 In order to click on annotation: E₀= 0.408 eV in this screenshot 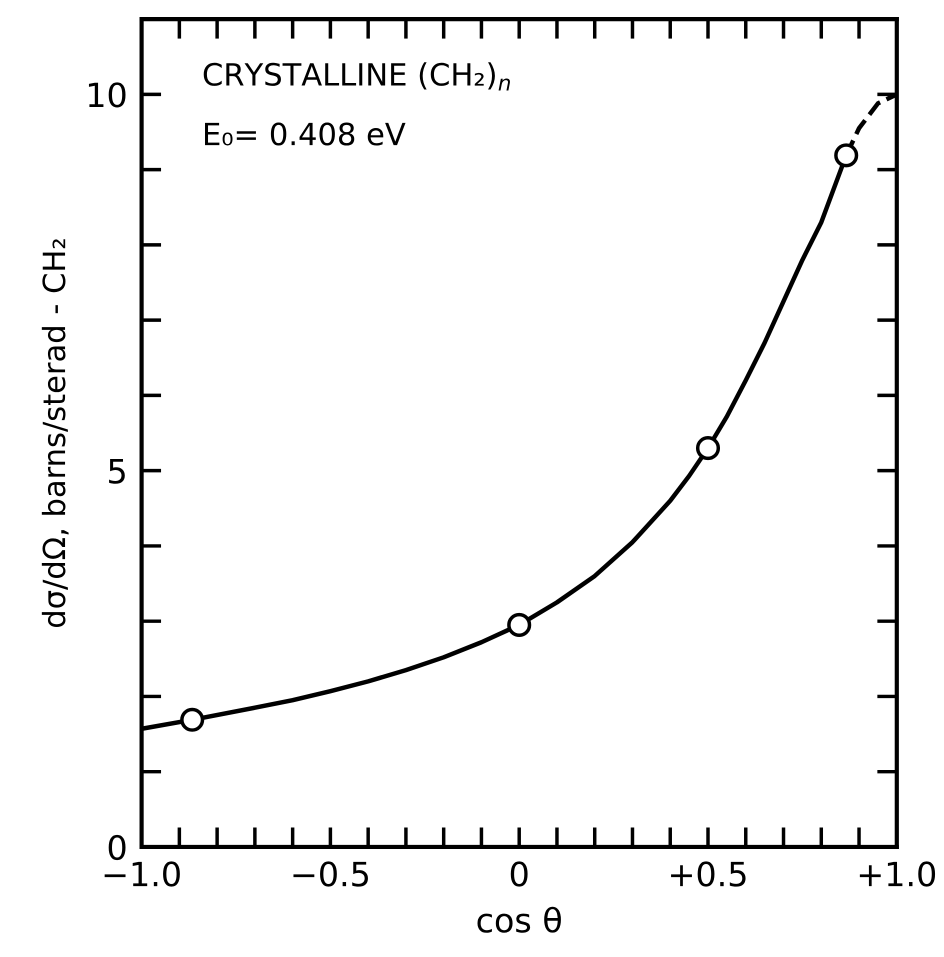, I will do `click(305, 134)`.